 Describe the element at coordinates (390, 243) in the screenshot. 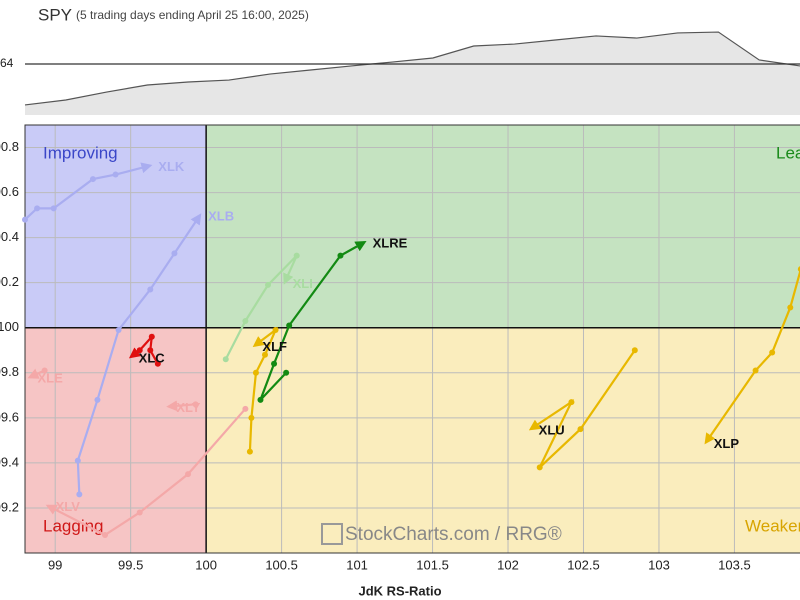

I see `series-label: XLRE` at that location.